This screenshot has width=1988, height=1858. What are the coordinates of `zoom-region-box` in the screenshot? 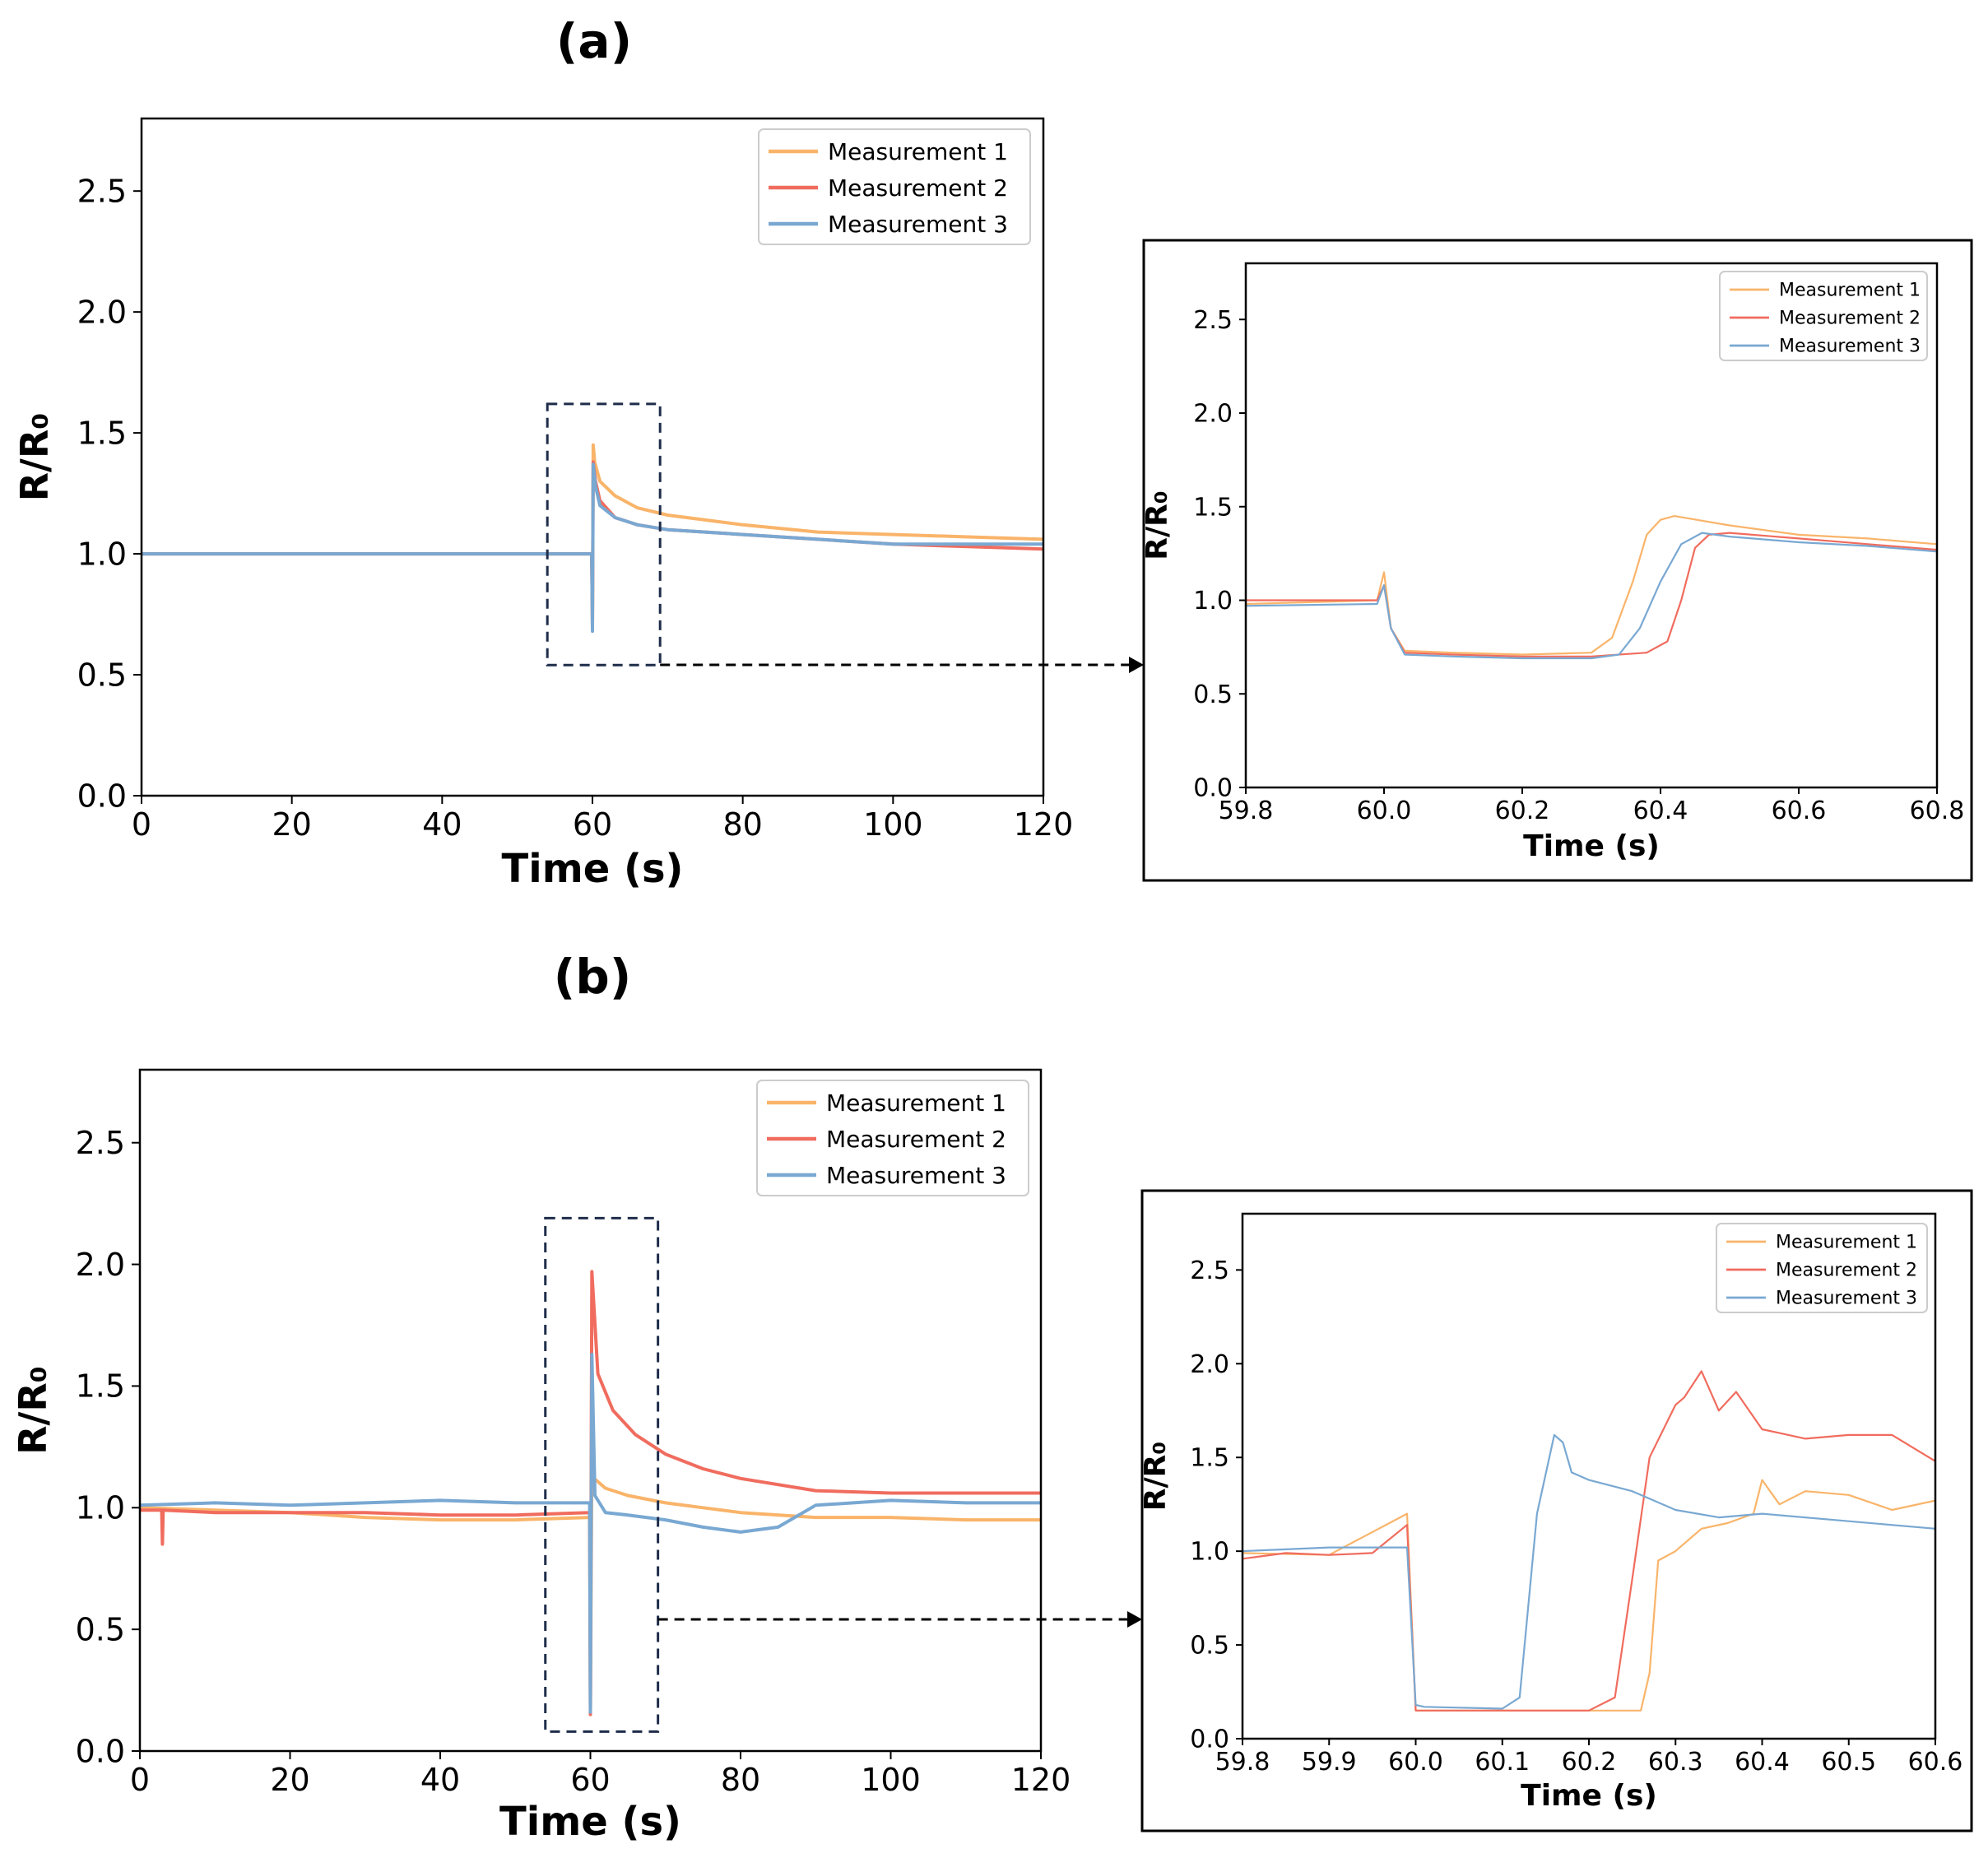 It's located at (602, 1475).